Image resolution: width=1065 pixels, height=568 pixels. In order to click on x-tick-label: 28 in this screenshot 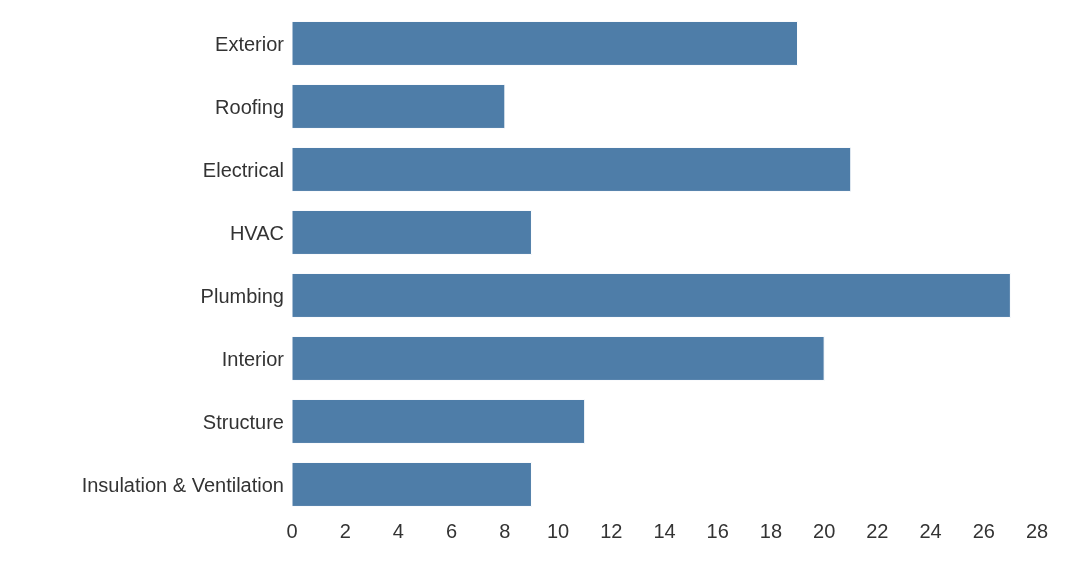, I will do `click(1037, 531)`.